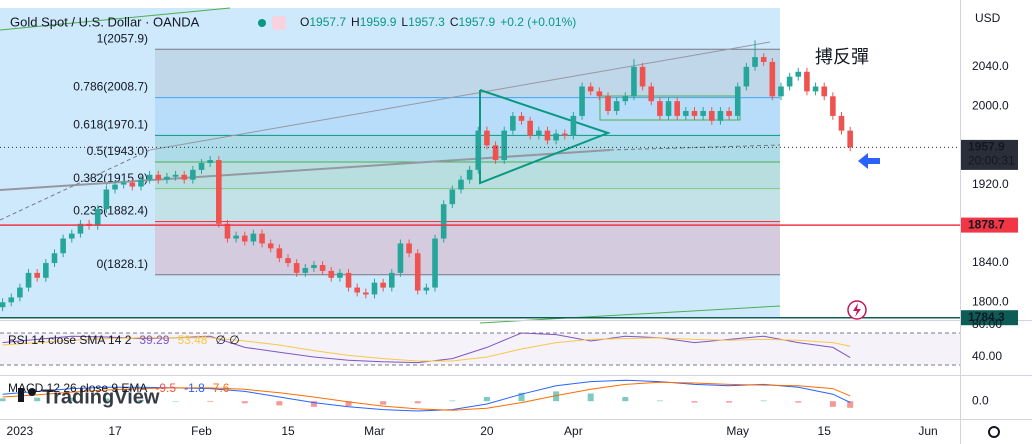 This screenshot has width=1032, height=444. I want to click on y-tick-label: 1840.0, so click(990, 262).